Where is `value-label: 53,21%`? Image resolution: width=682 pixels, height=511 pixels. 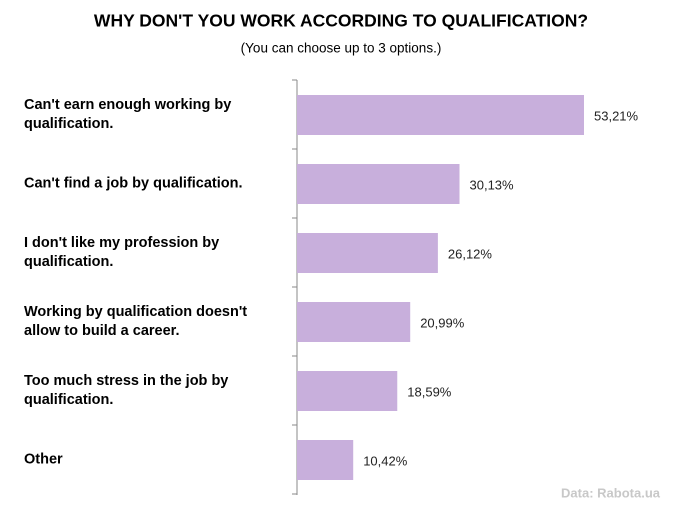
value-label: 53,21% is located at coordinates (616, 115).